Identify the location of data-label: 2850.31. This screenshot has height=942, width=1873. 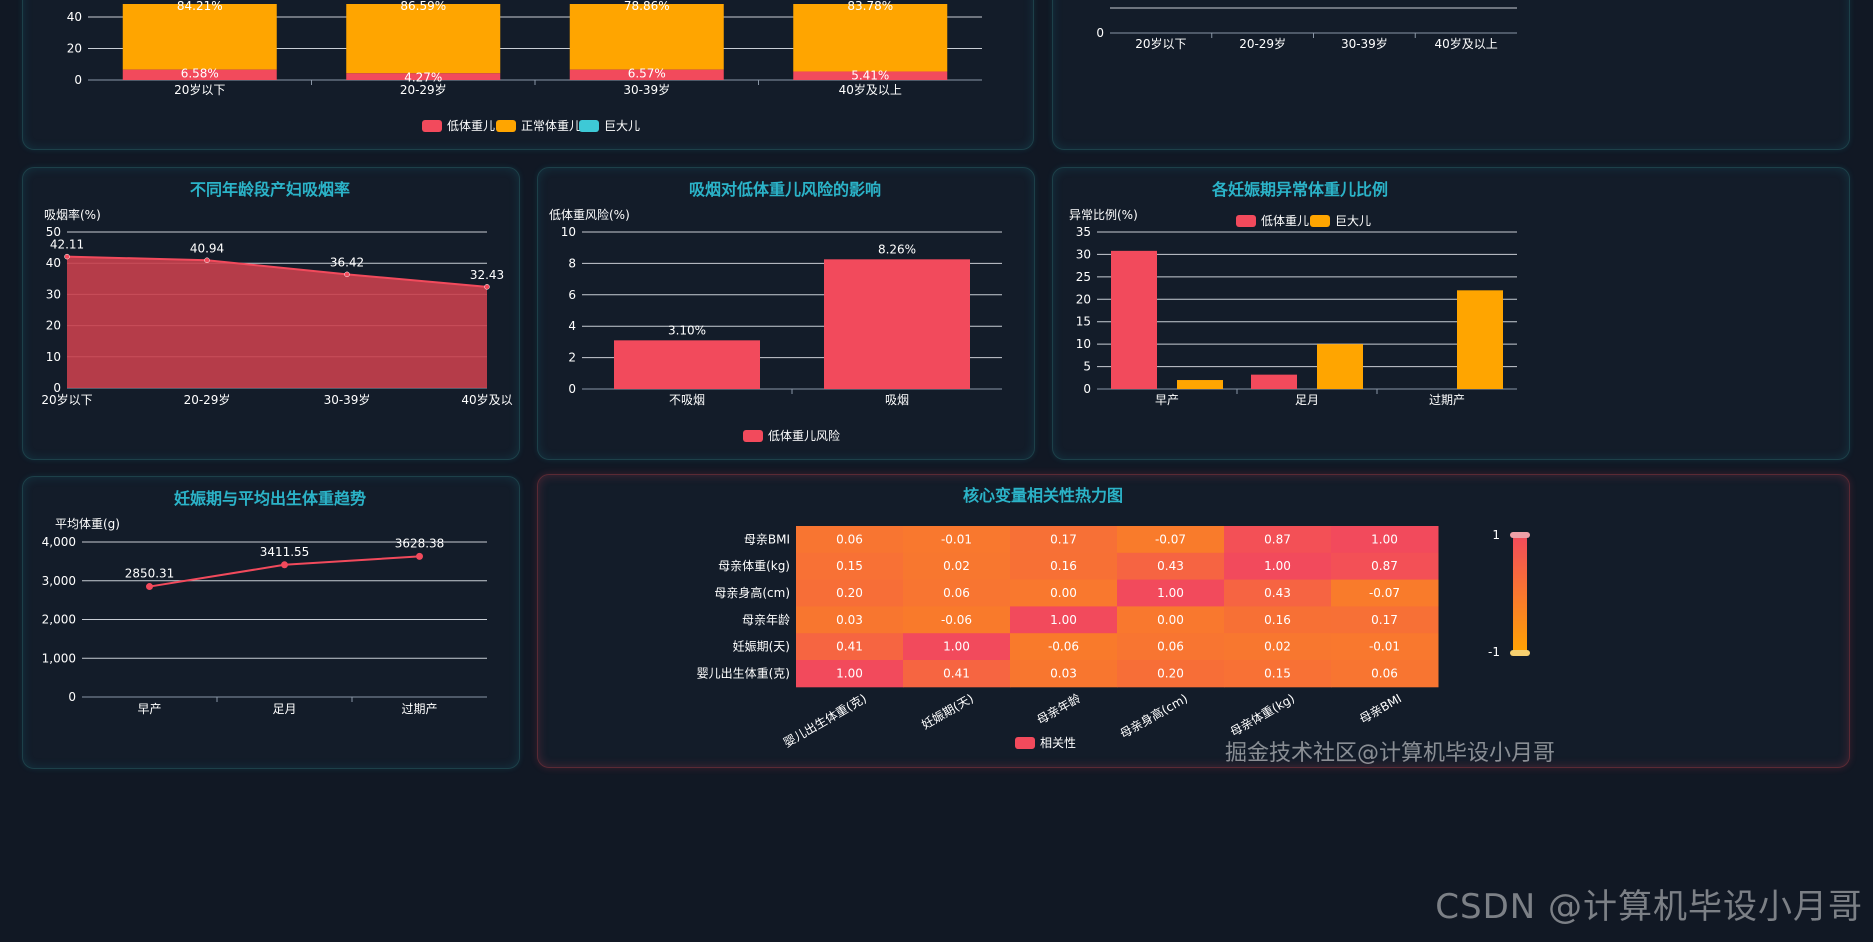
(150, 574).